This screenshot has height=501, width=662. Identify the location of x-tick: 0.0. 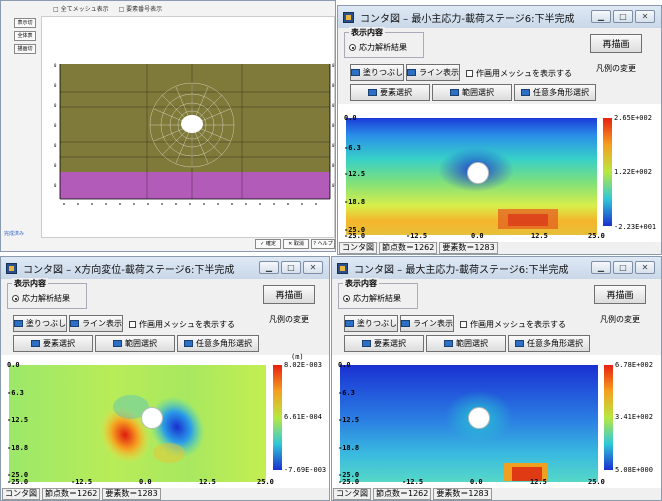
(145, 482).